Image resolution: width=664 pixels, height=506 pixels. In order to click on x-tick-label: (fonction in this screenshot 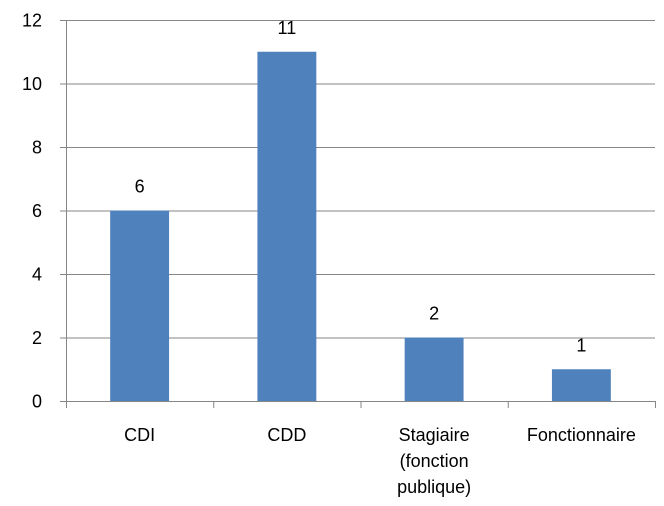, I will do `click(434, 461)`.